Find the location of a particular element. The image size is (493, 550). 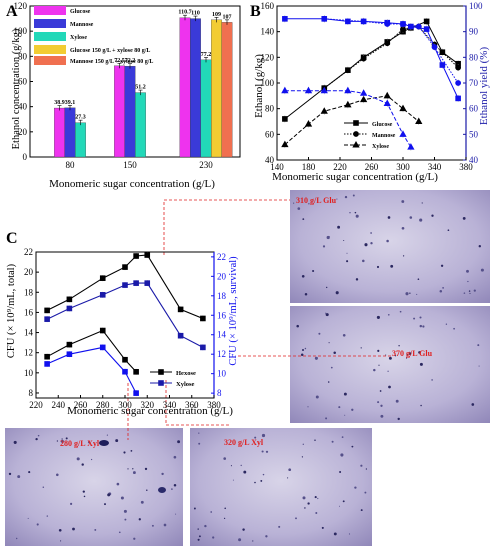

y-tick-label: 20 is located at coordinates (23, 132).